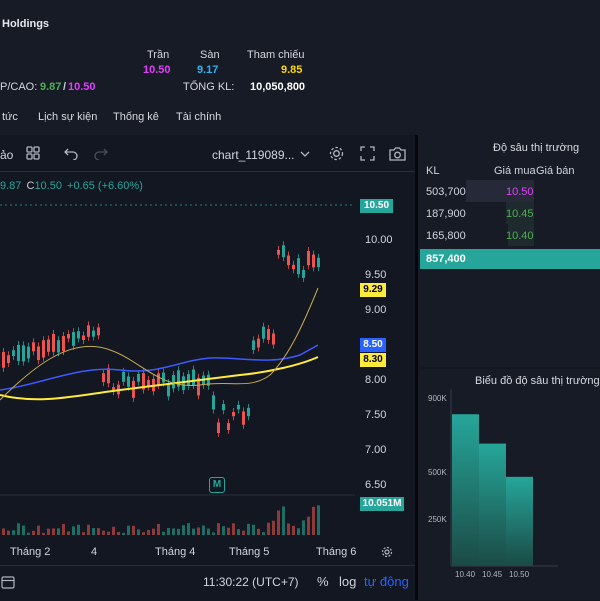  I want to click on col-ask: Giá bán, so click(555, 171).